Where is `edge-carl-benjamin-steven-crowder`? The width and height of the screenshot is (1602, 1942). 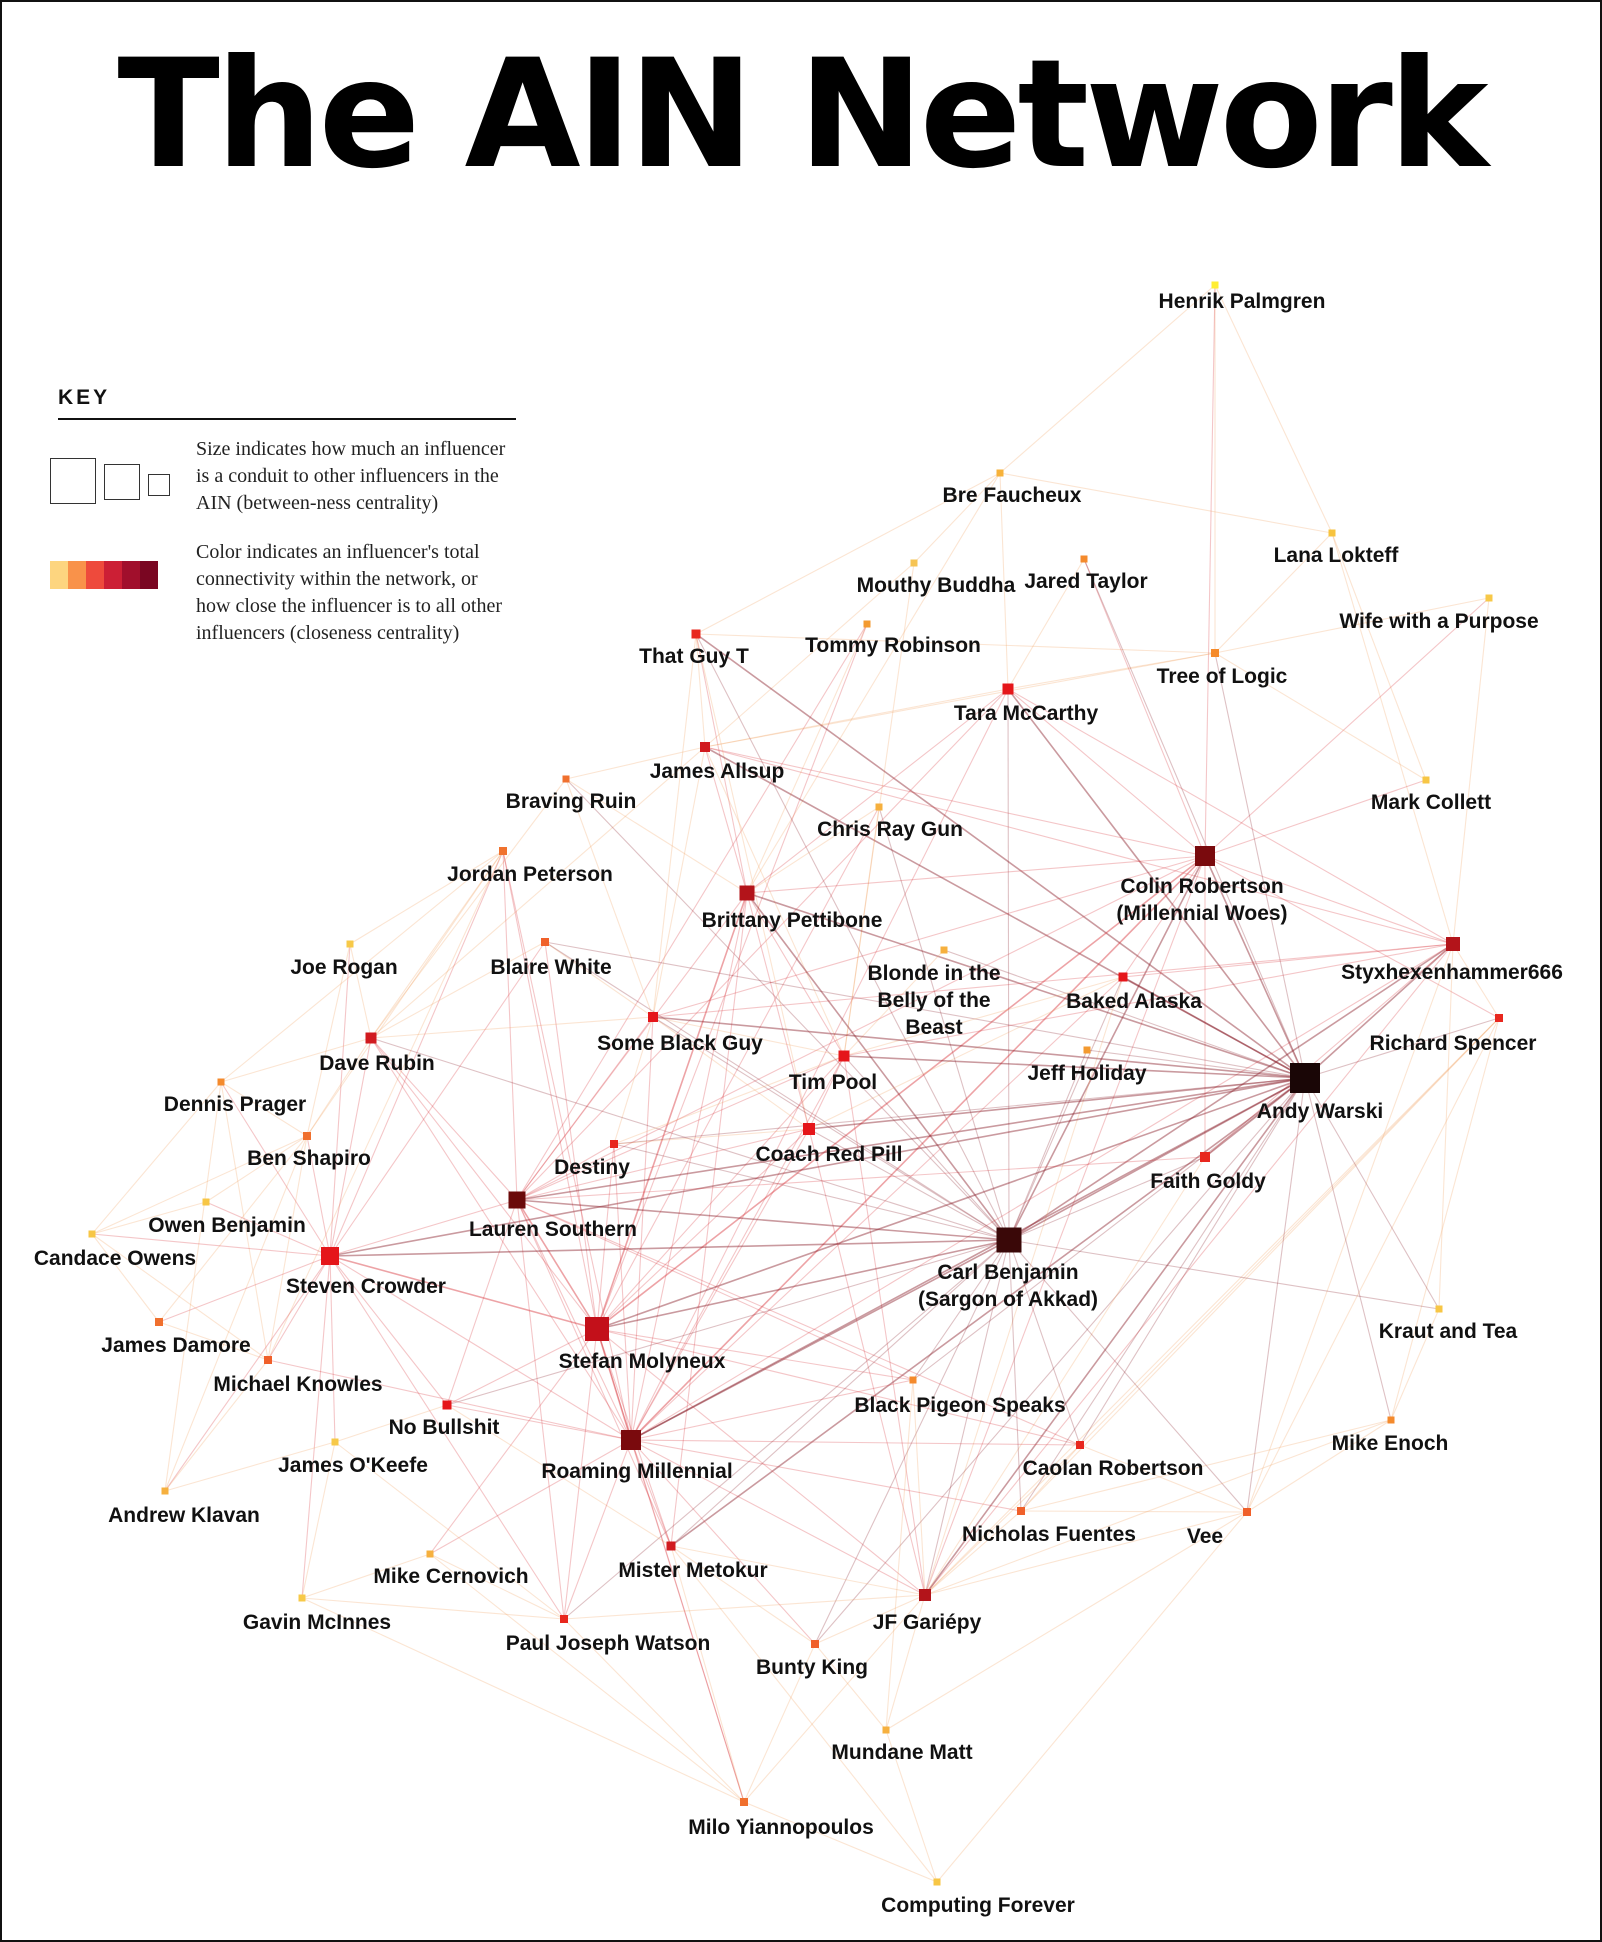
edge-carl-benjamin-steven-crowder is located at coordinates (669, 1248).